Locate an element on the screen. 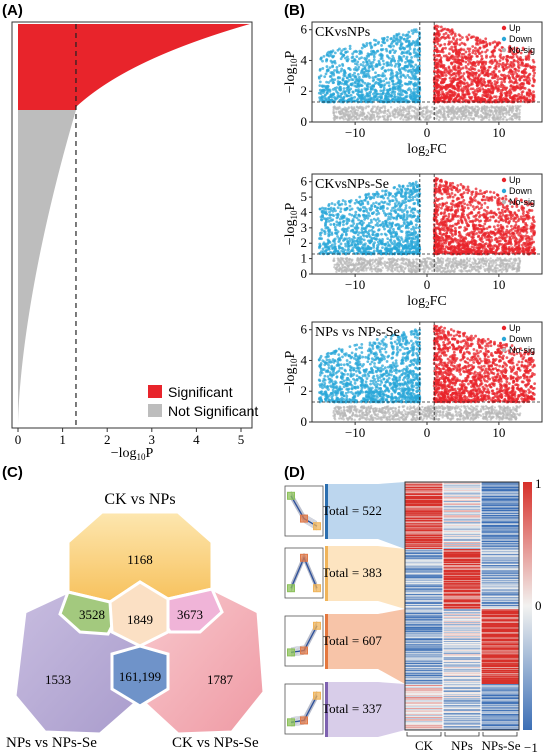 Image resolution: width=550 pixels, height=754 pixels. panel-label-d: (D) is located at coordinates (294, 472).